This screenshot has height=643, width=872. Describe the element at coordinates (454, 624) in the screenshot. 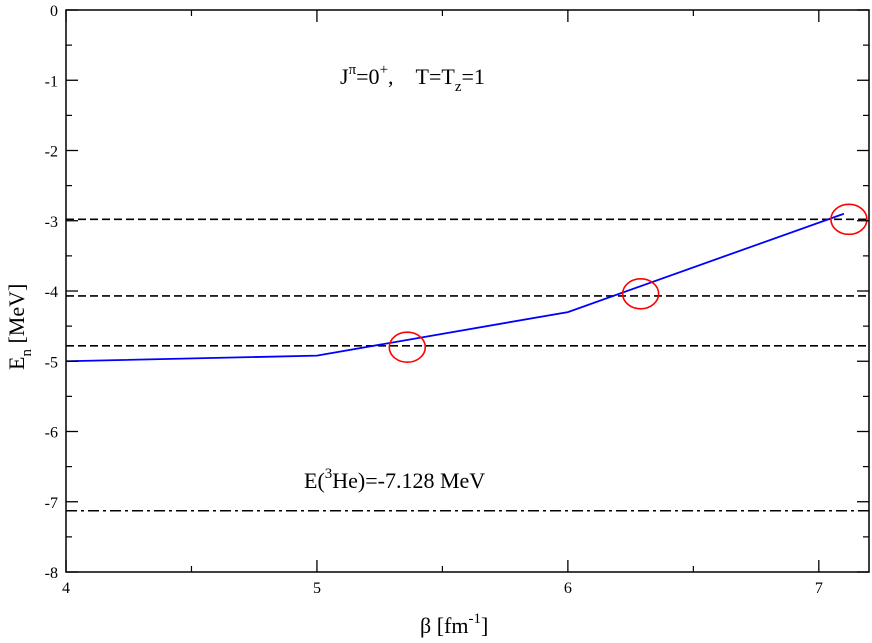

I see `x-axis-title: β [fm-1]` at that location.